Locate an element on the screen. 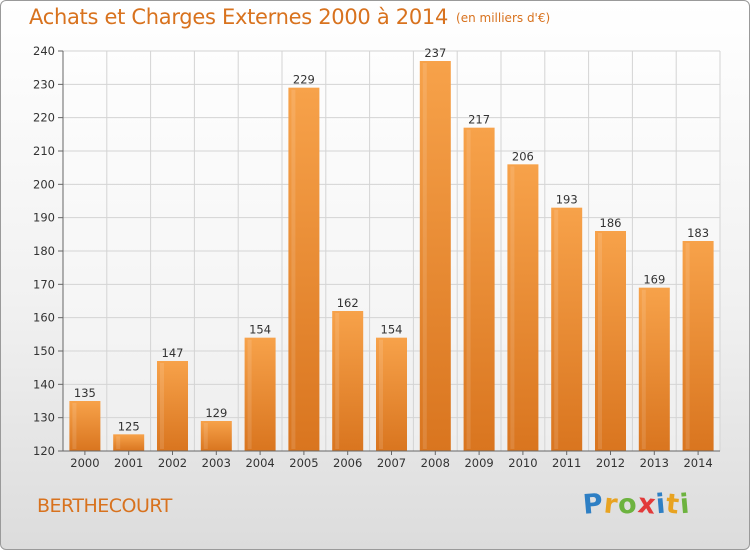 This screenshot has width=750, height=550. data-label: 186 is located at coordinates (611, 223).